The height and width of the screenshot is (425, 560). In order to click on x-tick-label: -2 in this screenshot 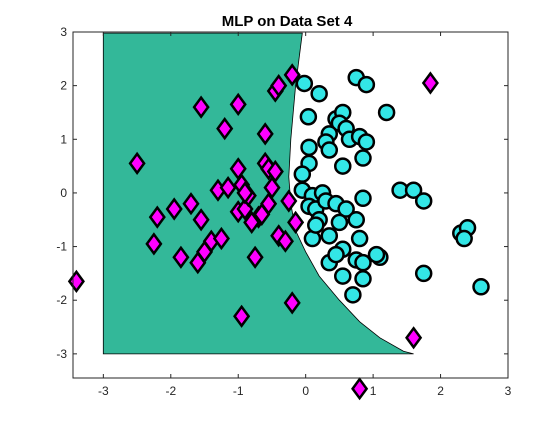, I will do `click(170, 391)`.